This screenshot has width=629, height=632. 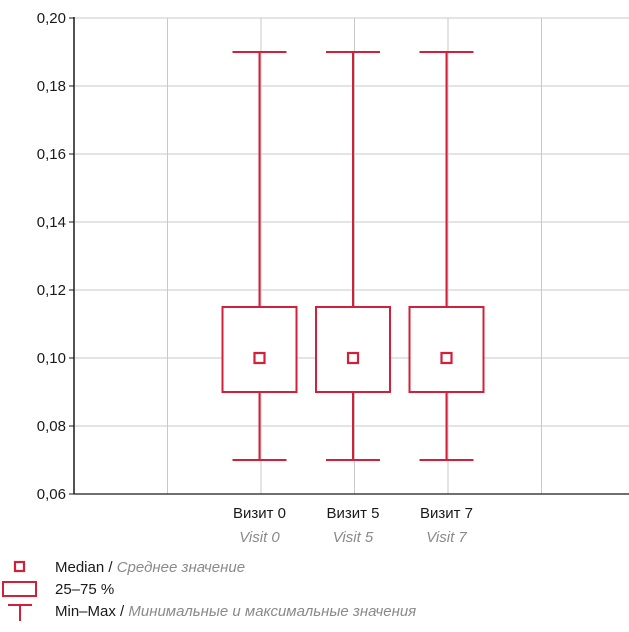 What do you see at coordinates (51, 256) in the screenshot?
I see `y-tick-labels: 0,06 0,08 0,10 0,12 0,14 0,16 0,18 0,20` at bounding box center [51, 256].